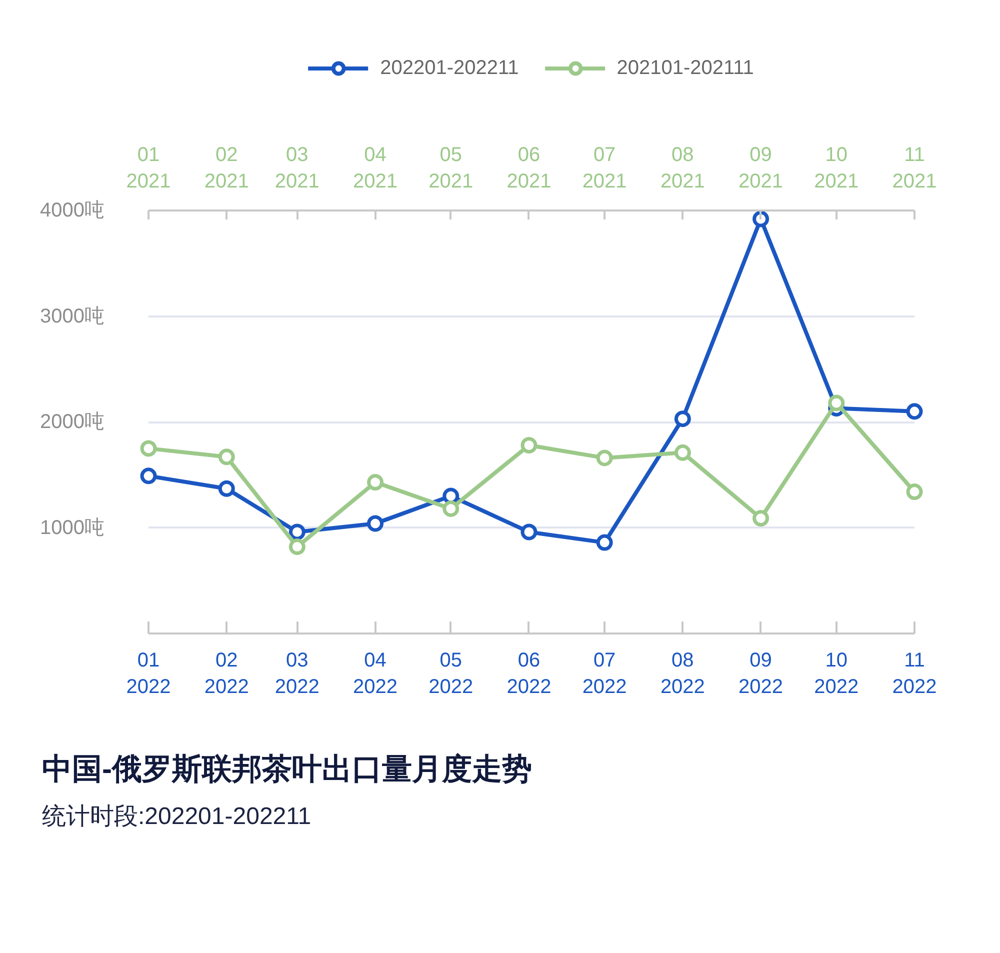  What do you see at coordinates (914, 168) in the screenshot?
I see `x2-tick-label: 11 2021` at bounding box center [914, 168].